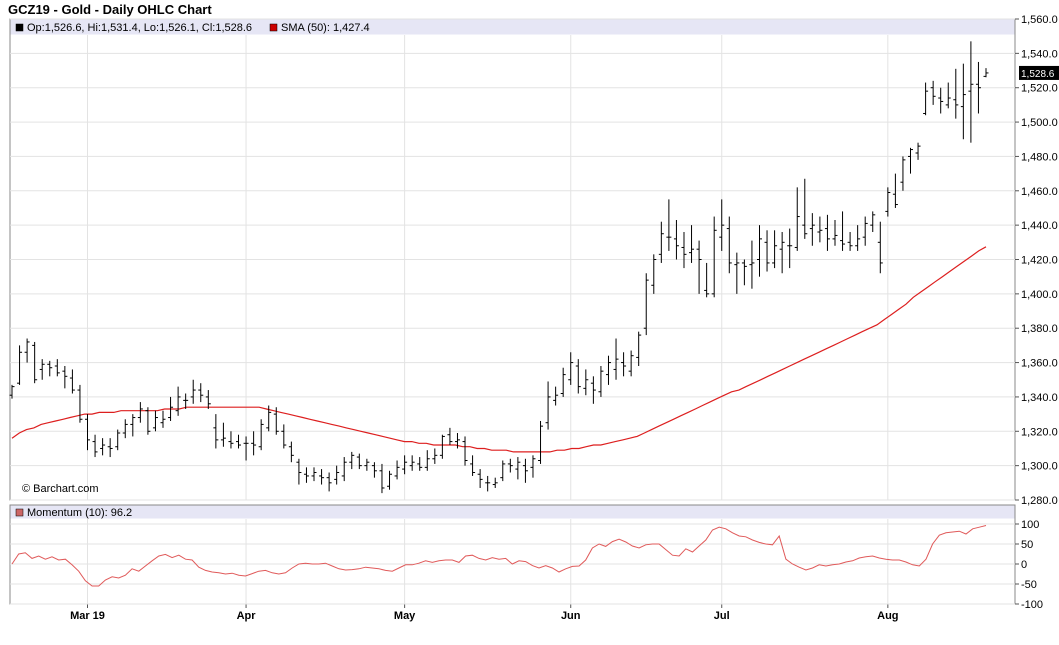  I want to click on momentum-line, so click(499, 556).